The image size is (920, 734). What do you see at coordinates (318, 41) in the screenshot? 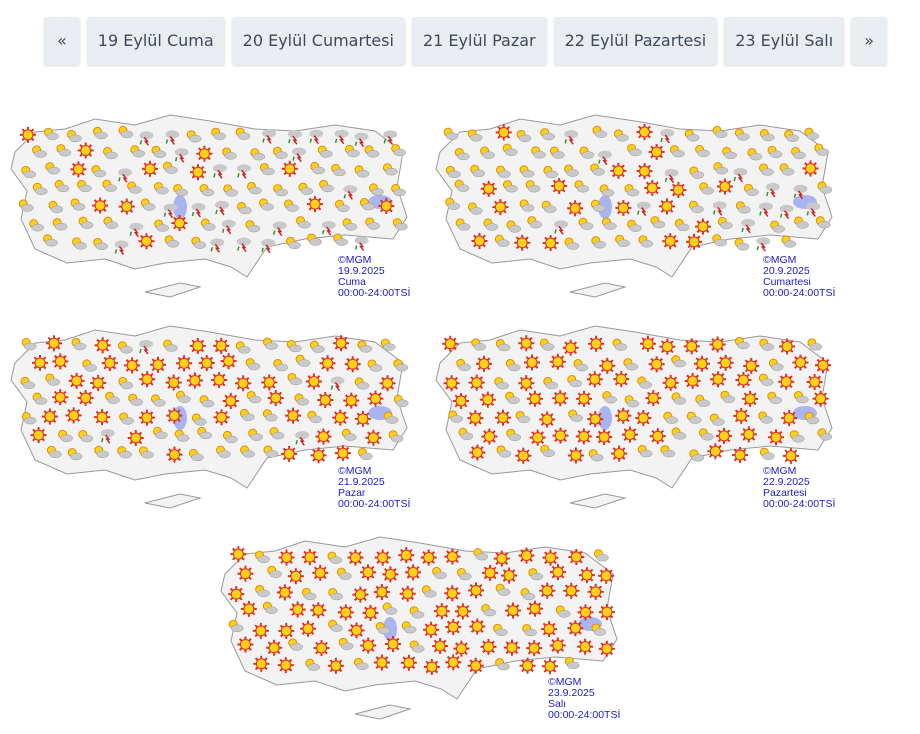
I see `tab-day-2: 20 Eylül Cumartesi` at bounding box center [318, 41].